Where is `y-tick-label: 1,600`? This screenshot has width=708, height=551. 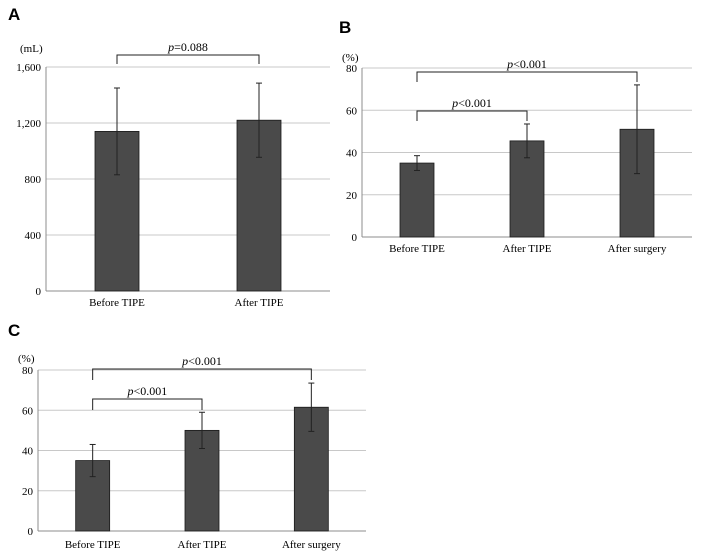
y-tick-label: 1,600 is located at coordinates (28, 68).